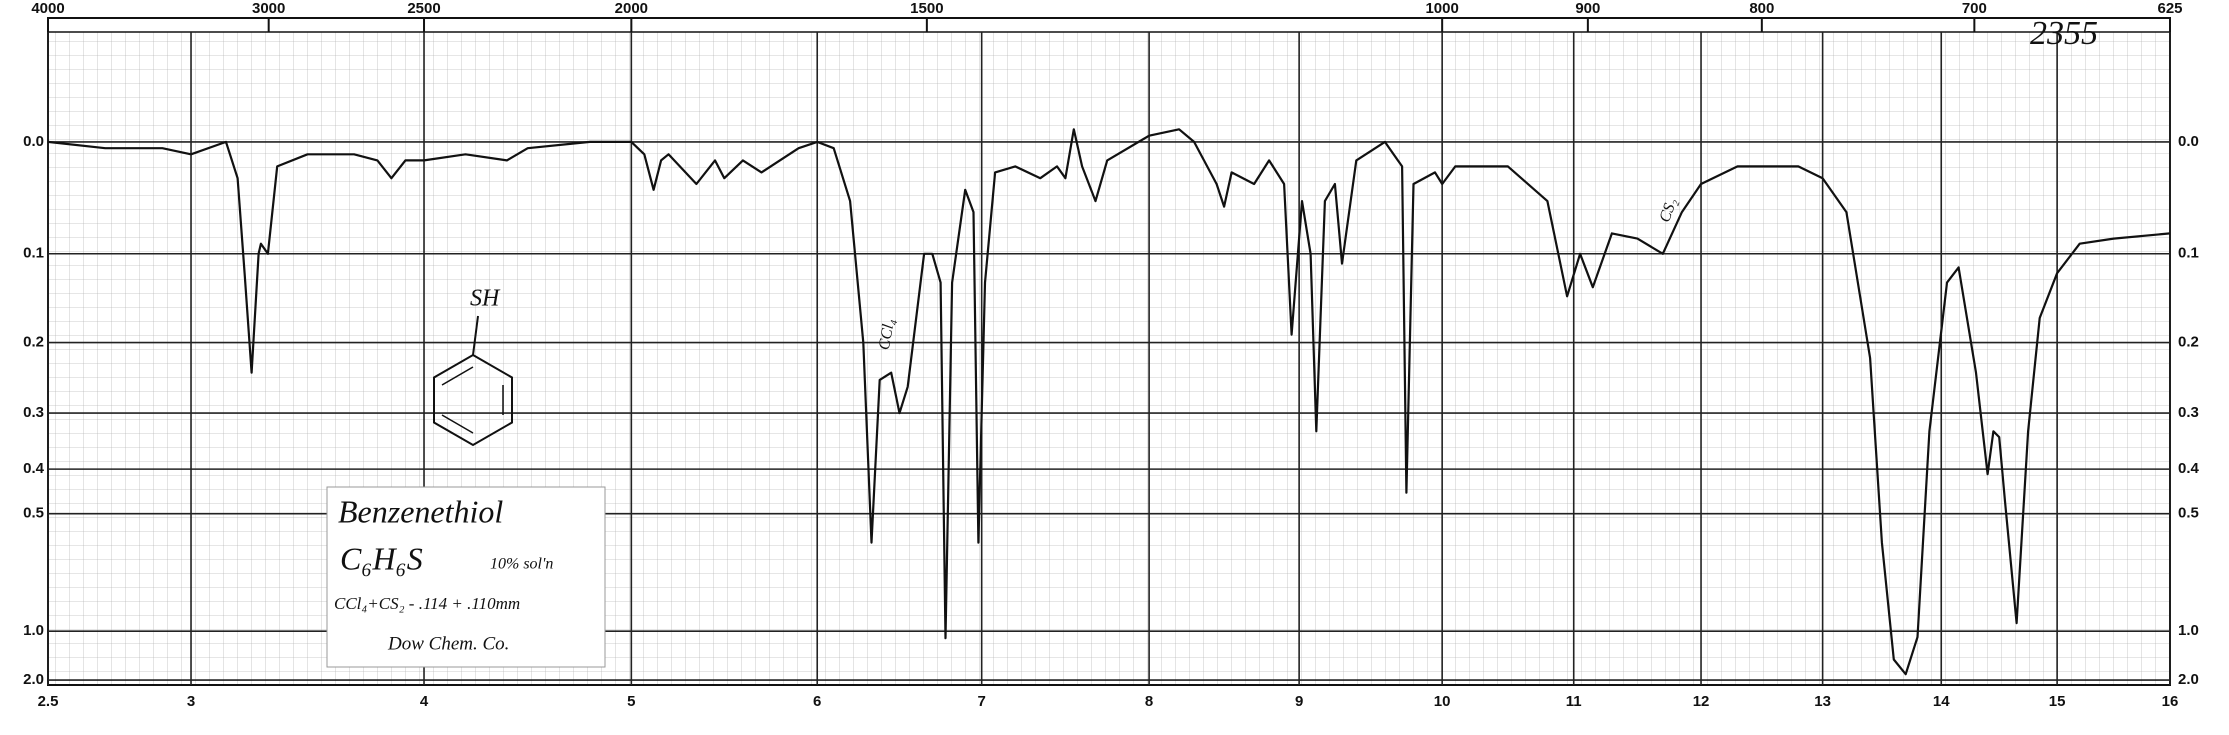 This screenshot has width=2229, height=735. I want to click on benzene-ring, so click(473, 400).